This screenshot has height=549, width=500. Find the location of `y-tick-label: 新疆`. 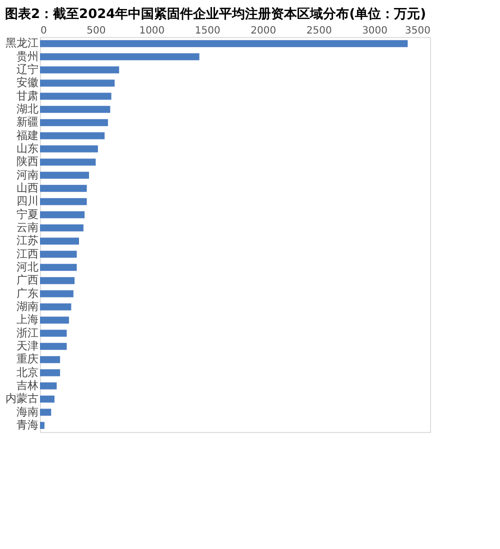

y-tick-label: 新疆 is located at coordinates (27, 122).